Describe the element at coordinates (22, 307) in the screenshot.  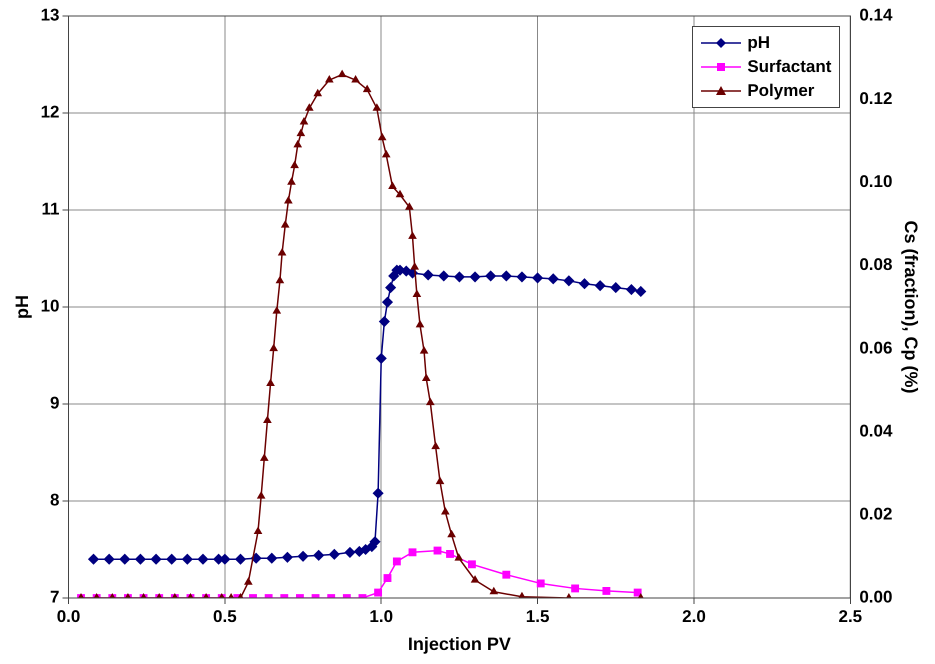
I see `y-axis-title: pH` at that location.